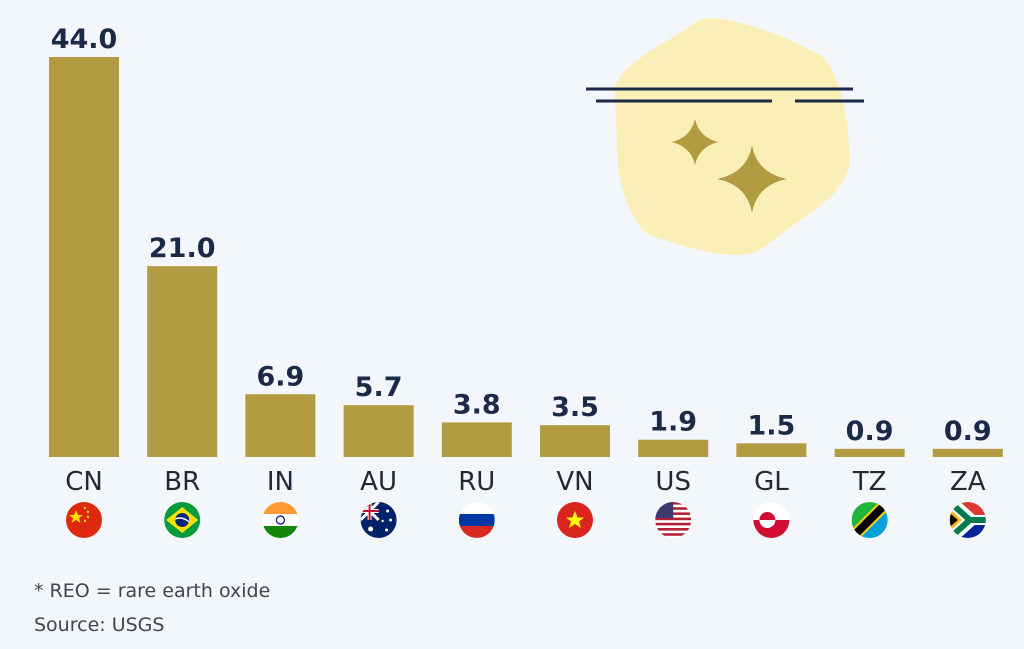 Image resolution: width=1024 pixels, height=649 pixels. Describe the element at coordinates (280, 425) in the screenshot. I see `bar-in` at that location.